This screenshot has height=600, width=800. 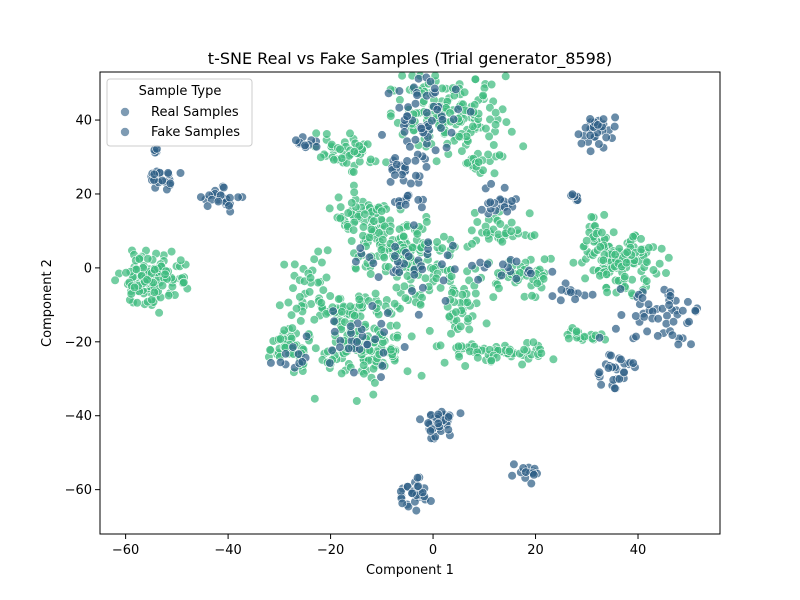 I want to click on x-tick-label: 40, so click(x=638, y=550).